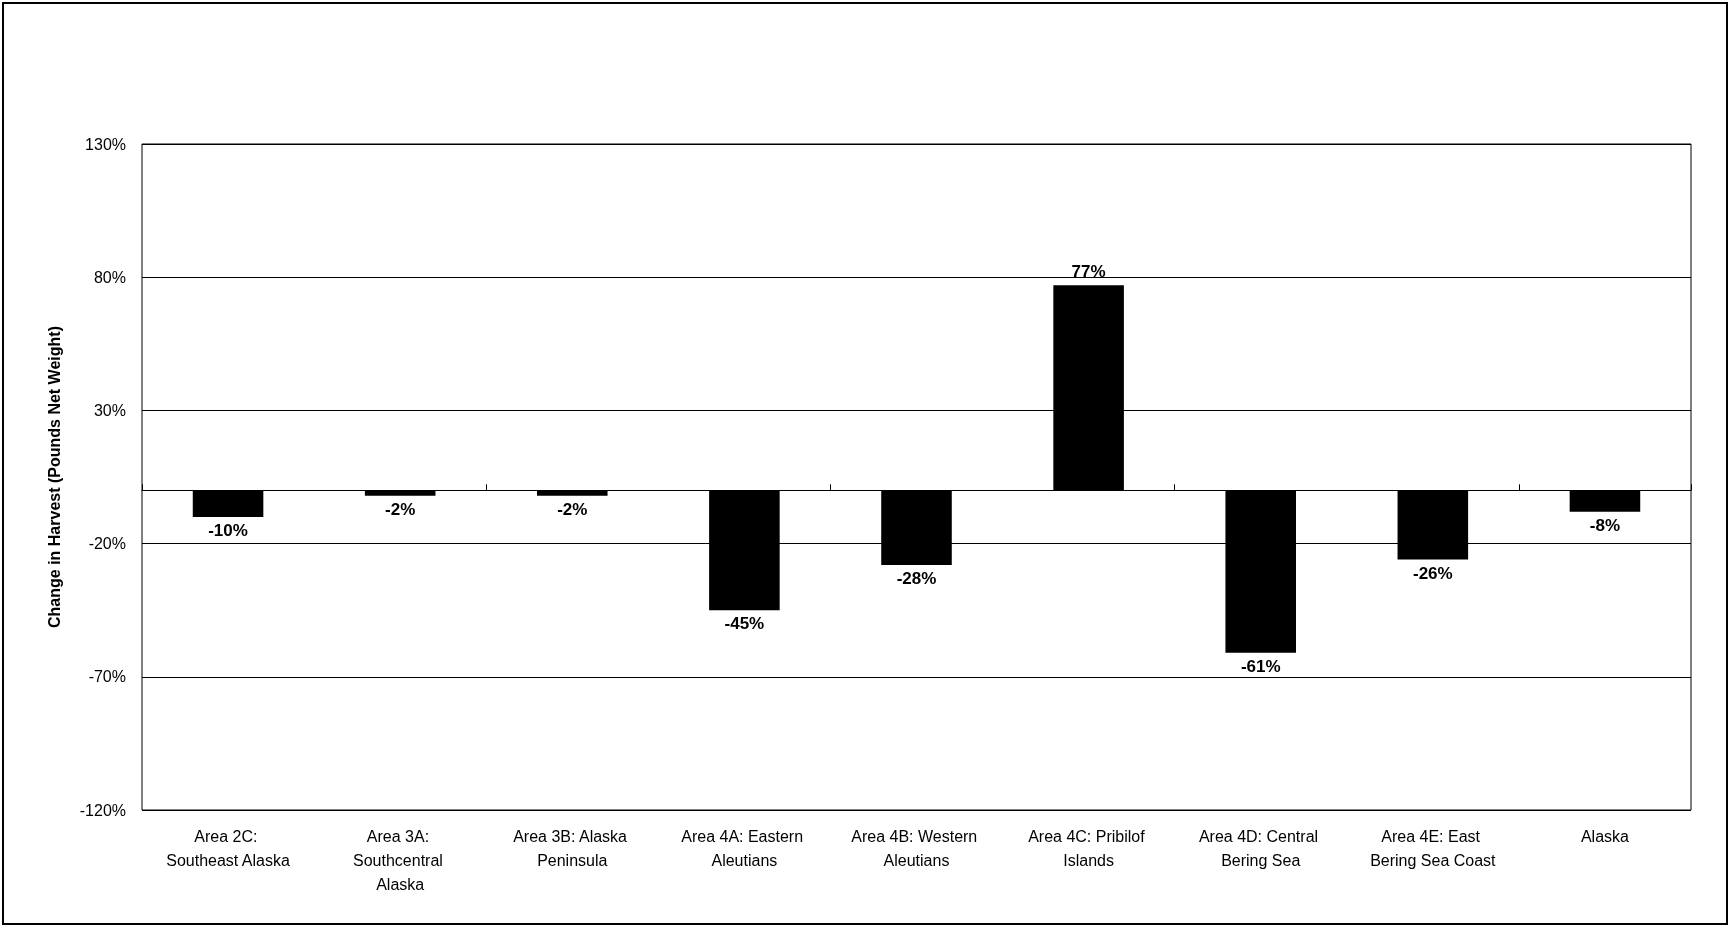  I want to click on x-tick-label: Area 4D: Central Bering Sea, so click(1260, 848).